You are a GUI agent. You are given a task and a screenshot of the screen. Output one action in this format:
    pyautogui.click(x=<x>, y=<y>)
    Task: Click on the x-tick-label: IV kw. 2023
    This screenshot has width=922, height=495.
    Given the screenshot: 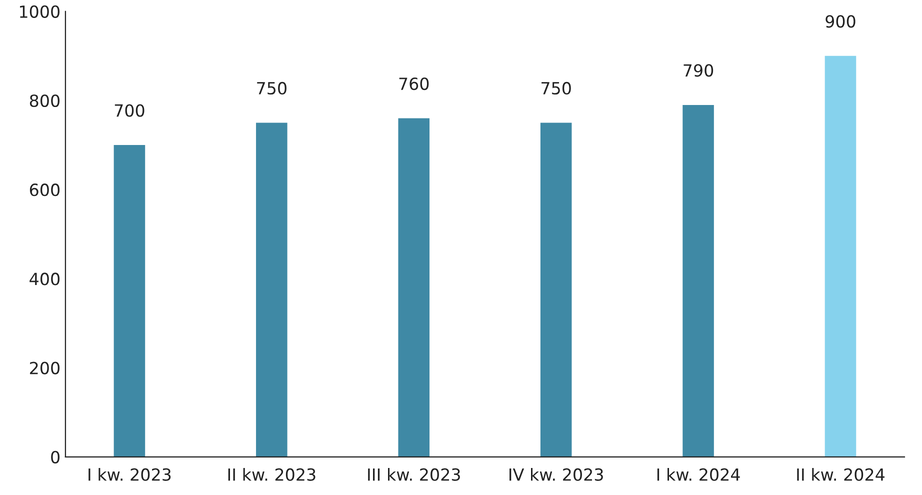 What is the action you would take?
    pyautogui.click(x=556, y=474)
    